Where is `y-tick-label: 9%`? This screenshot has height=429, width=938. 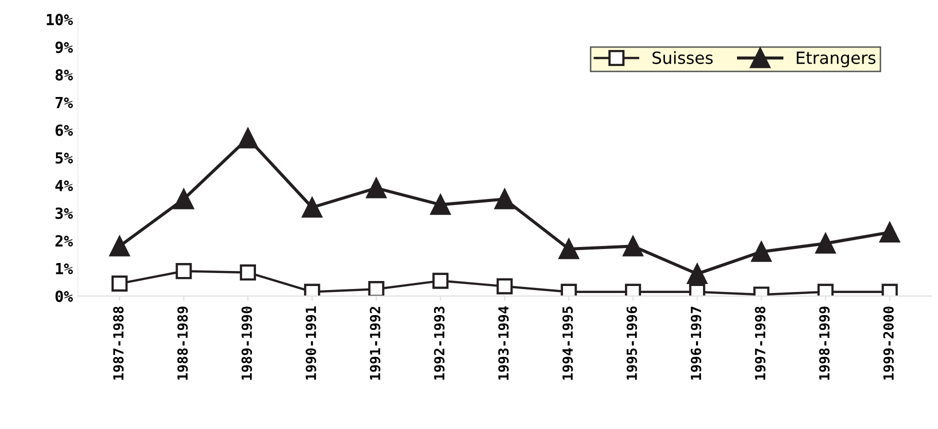 y-tick-label: 9% is located at coordinates (64, 48).